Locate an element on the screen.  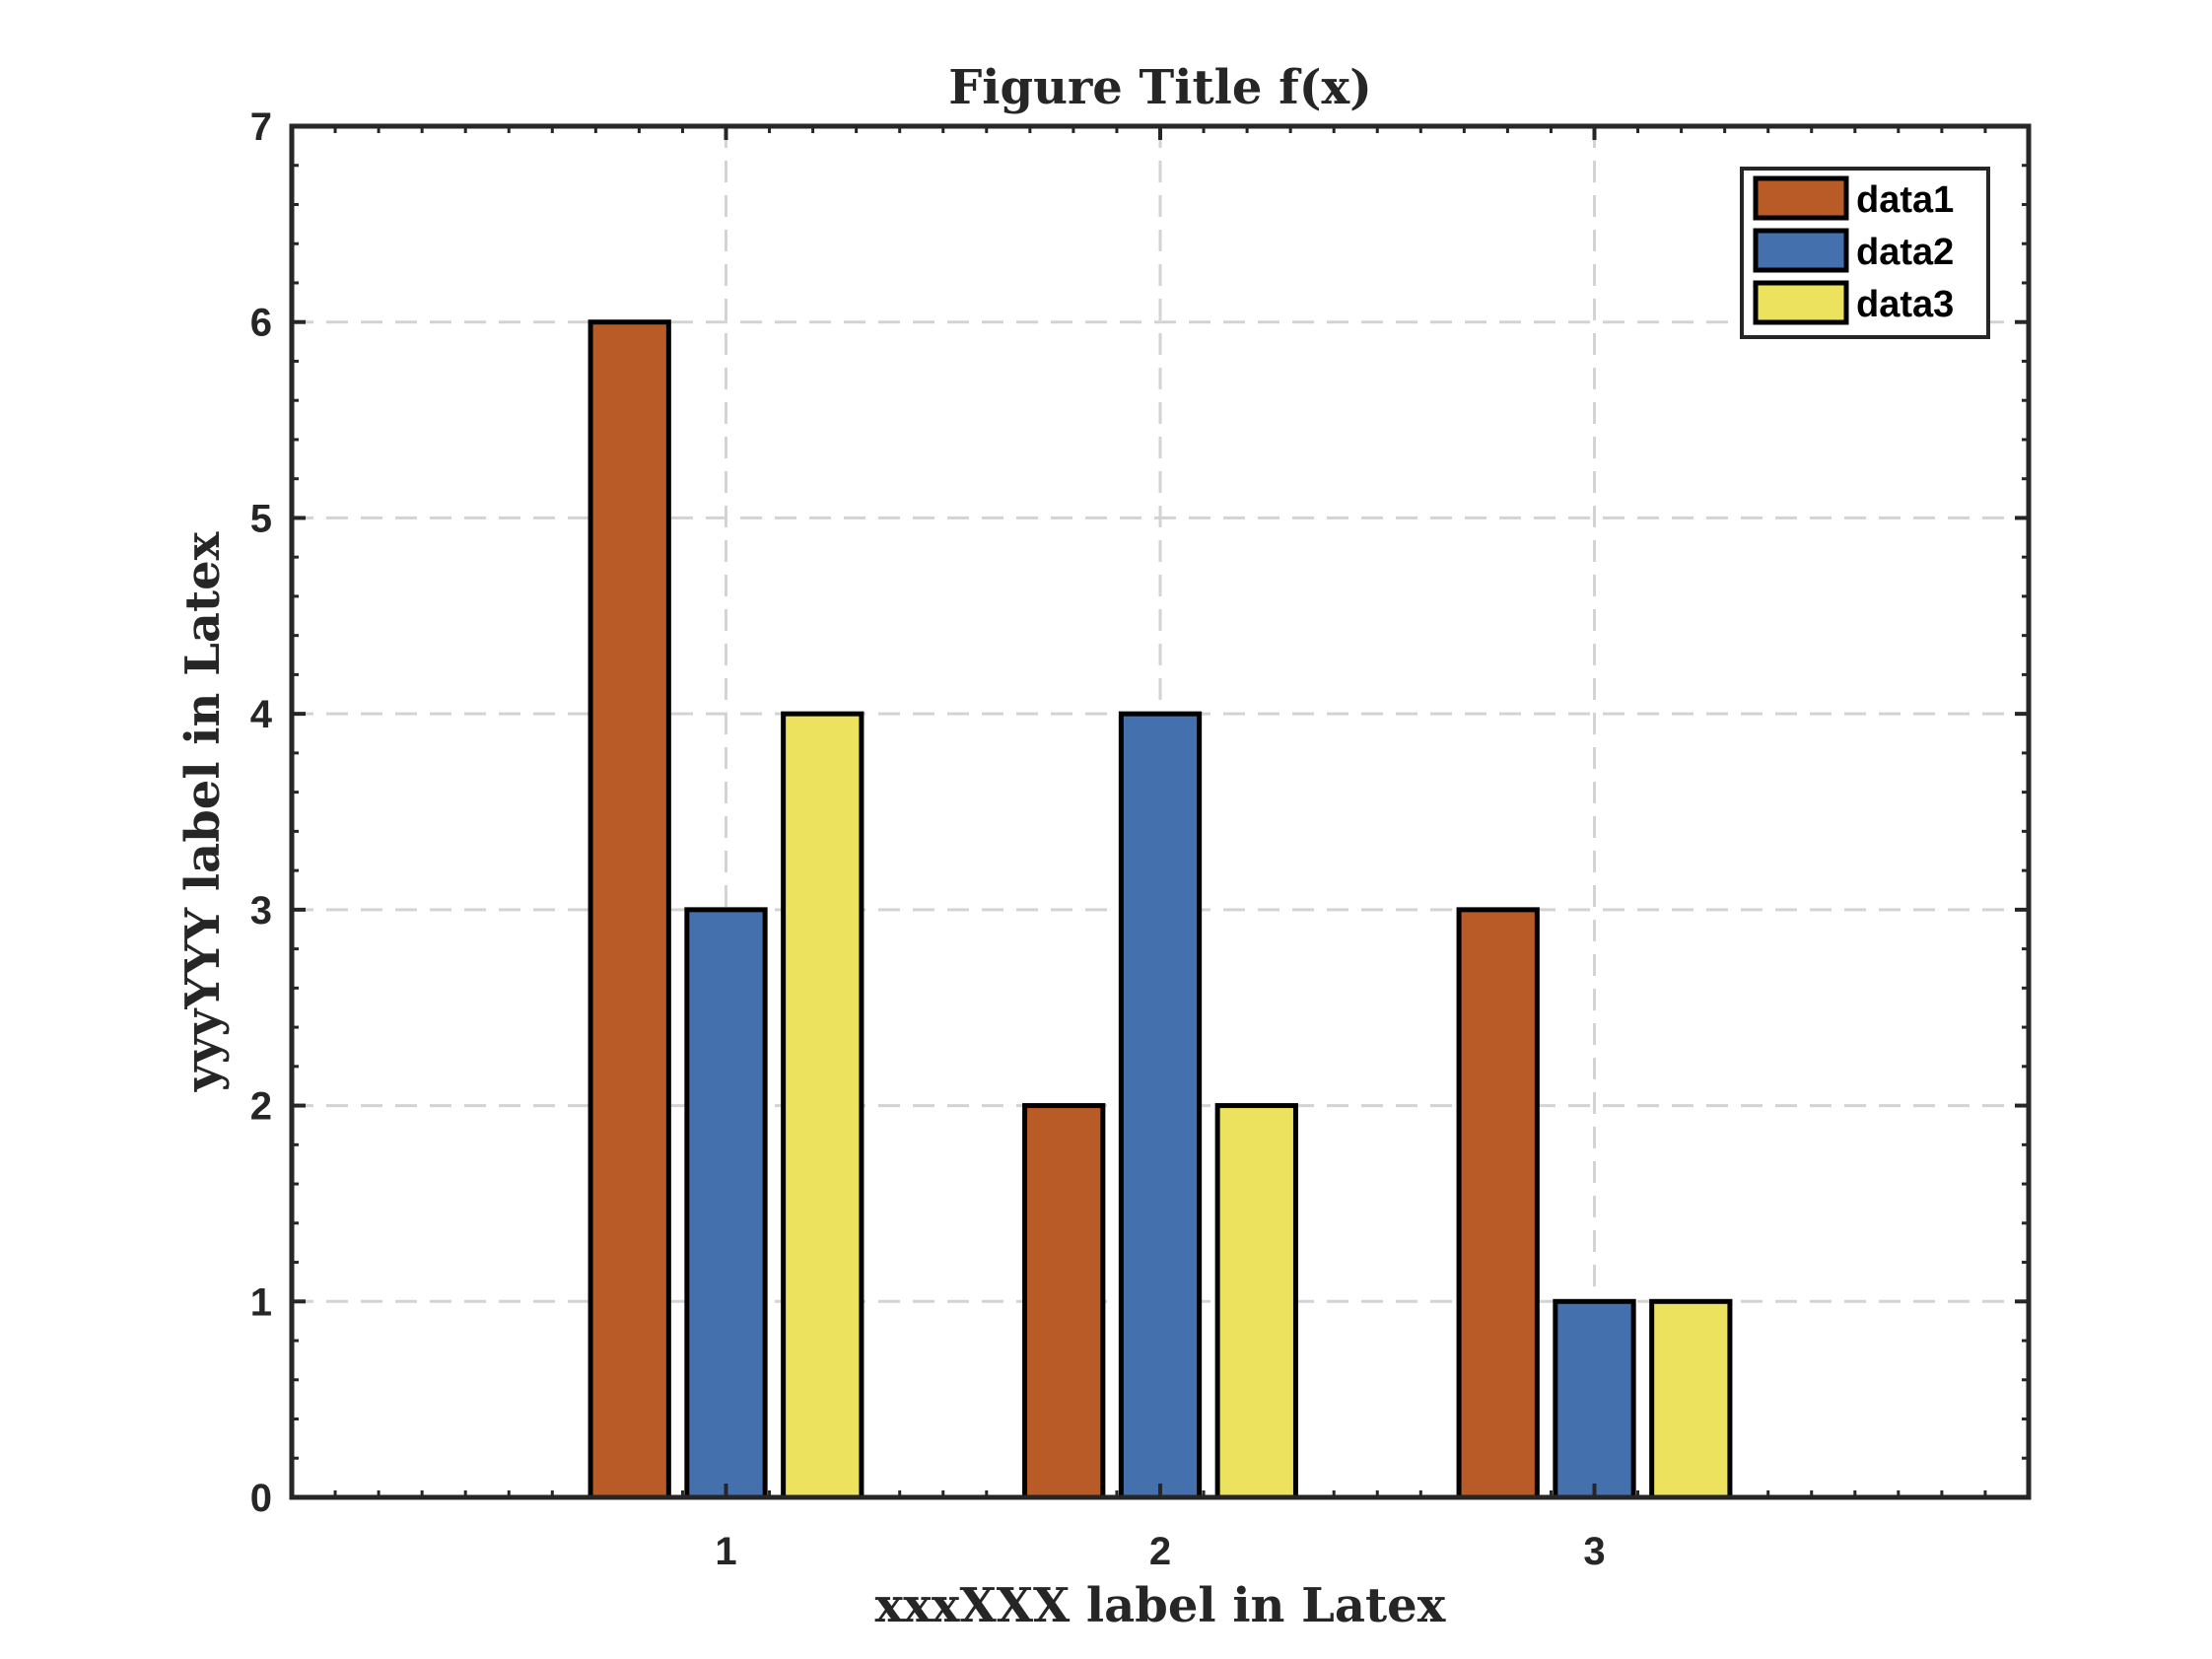
y-tick-label: 5 is located at coordinates (261, 519).